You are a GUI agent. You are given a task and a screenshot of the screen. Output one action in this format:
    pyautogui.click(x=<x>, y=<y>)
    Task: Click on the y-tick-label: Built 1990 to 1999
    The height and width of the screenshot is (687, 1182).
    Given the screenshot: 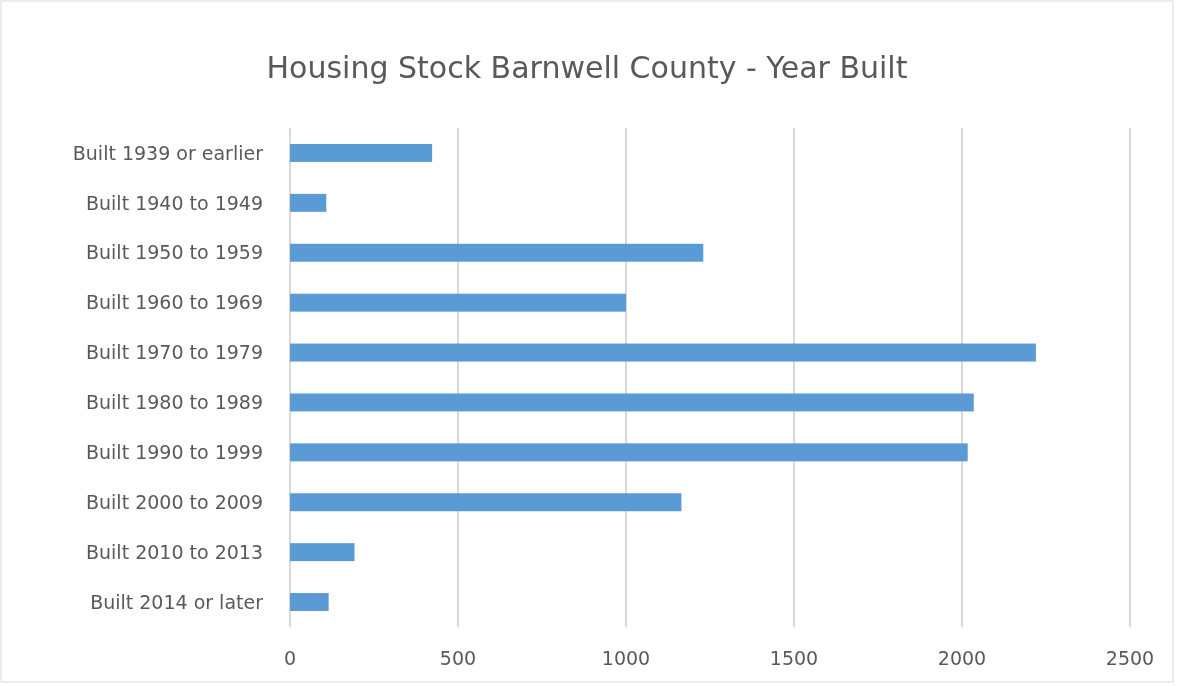 What is the action you would take?
    pyautogui.click(x=174, y=452)
    